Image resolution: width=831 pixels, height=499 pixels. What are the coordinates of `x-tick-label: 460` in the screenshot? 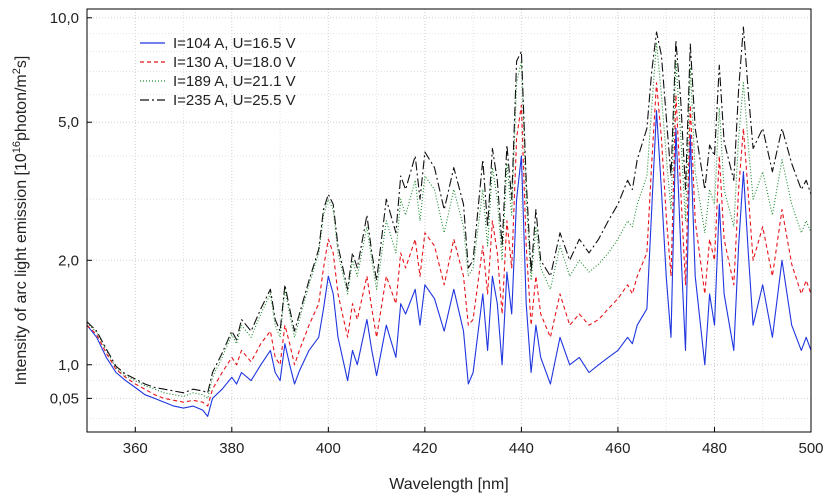 It's located at (617, 448).